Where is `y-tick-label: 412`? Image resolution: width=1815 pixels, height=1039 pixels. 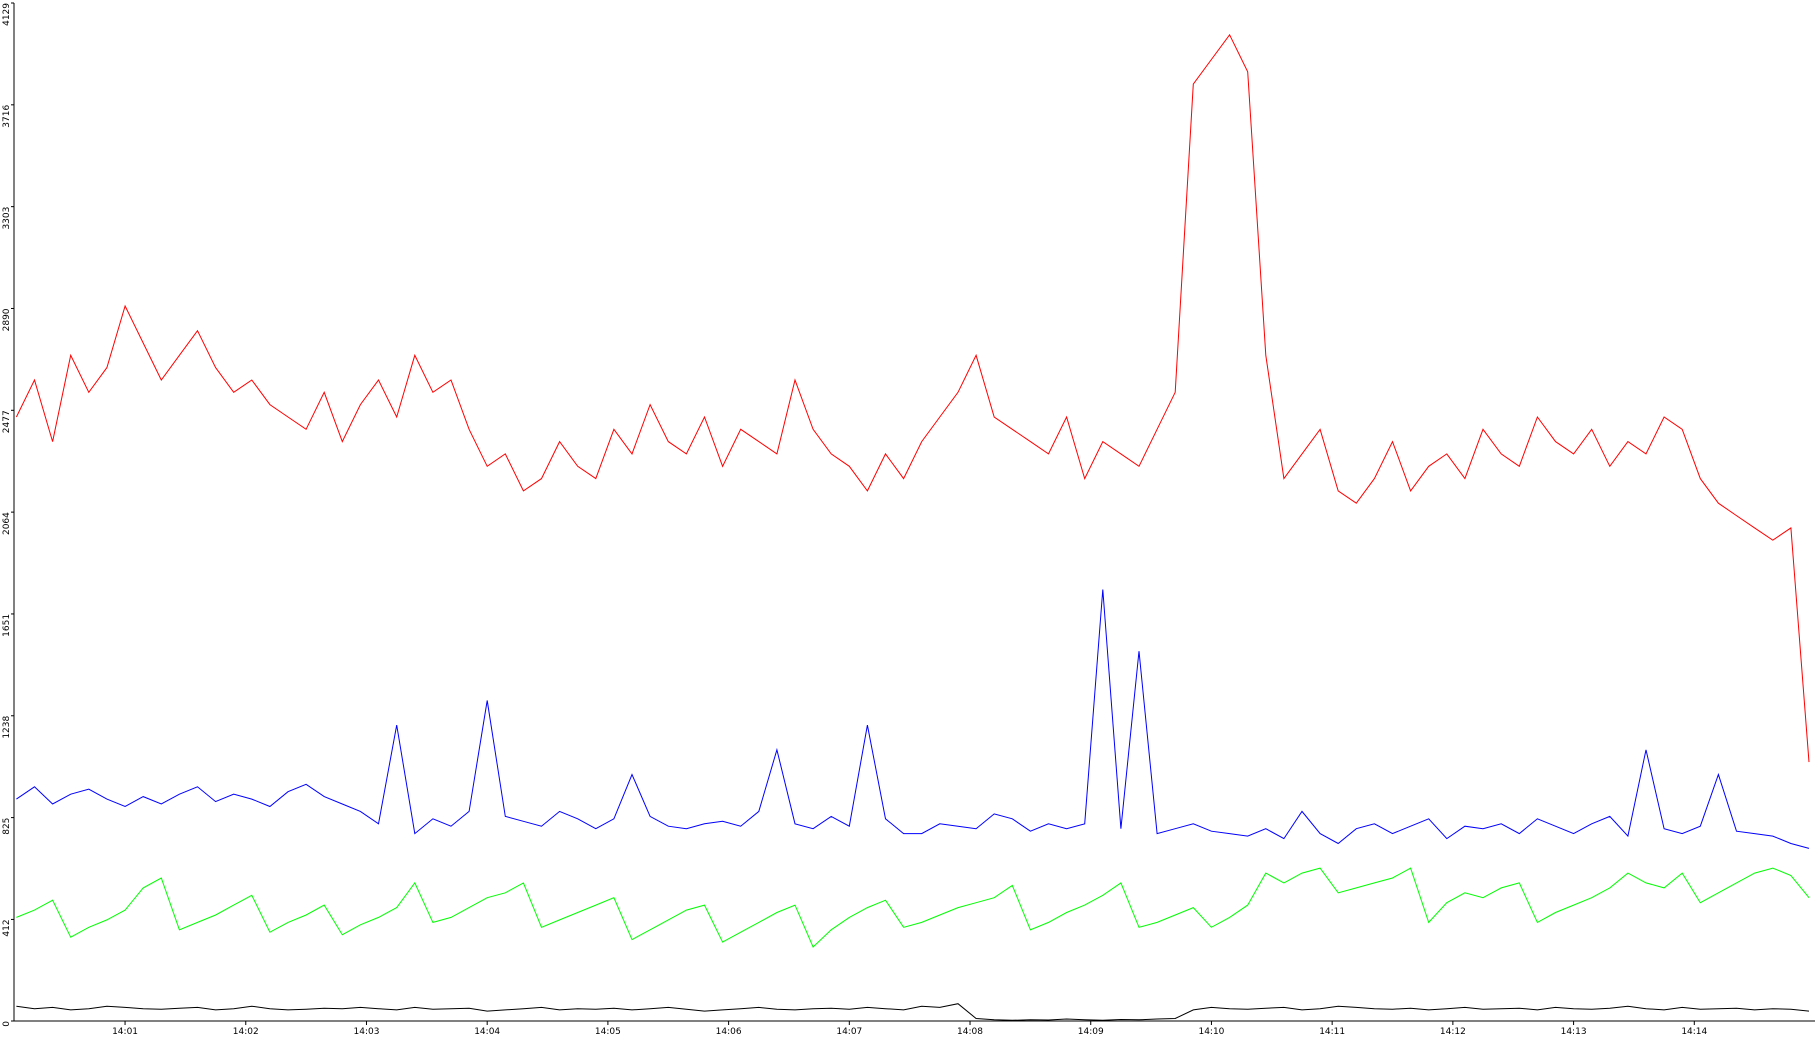 y-tick-label: 412 is located at coordinates (7, 927).